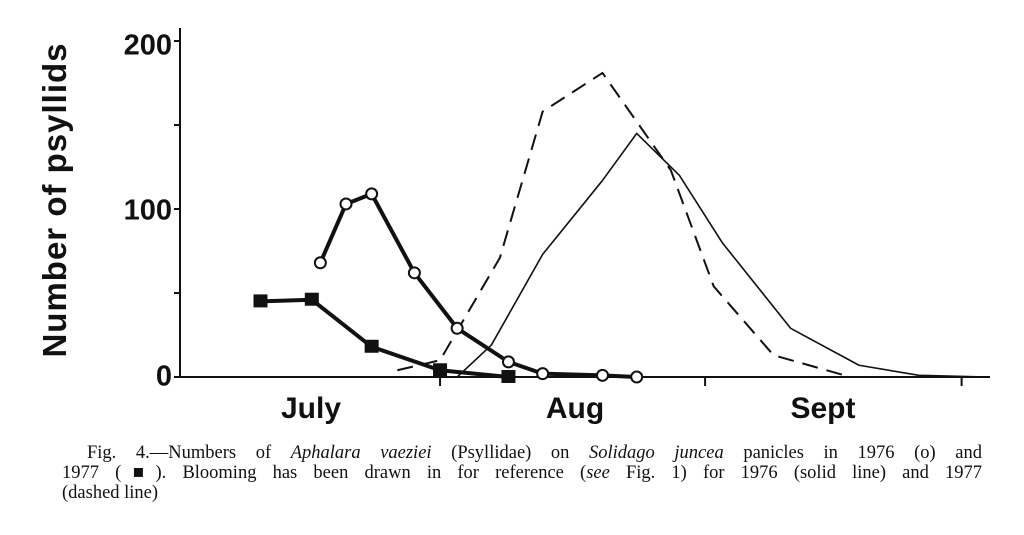 This screenshot has height=535, width=1024. What do you see at coordinates (163, 376) in the screenshot?
I see `y-tick-label-0: 0` at bounding box center [163, 376].